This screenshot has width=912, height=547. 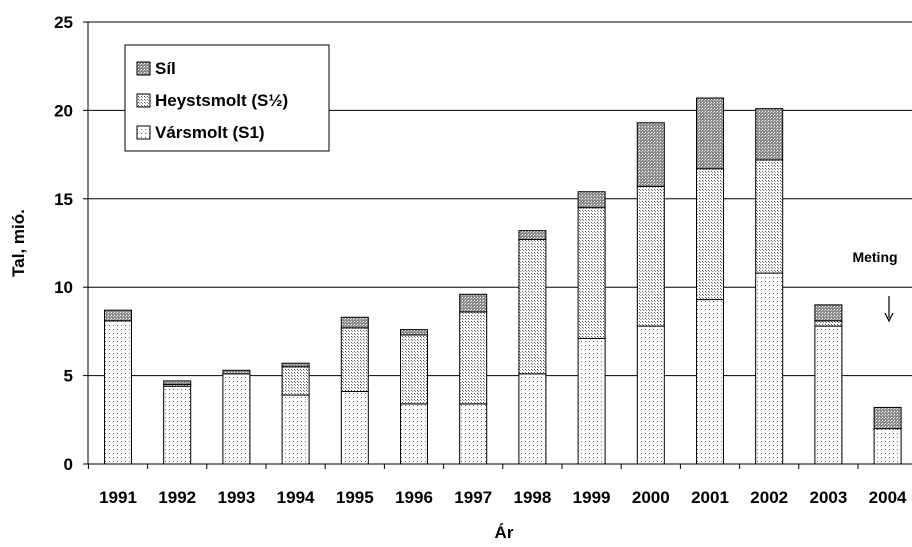 What do you see at coordinates (63, 287) in the screenshot?
I see `y-tick-label: 10` at bounding box center [63, 287].